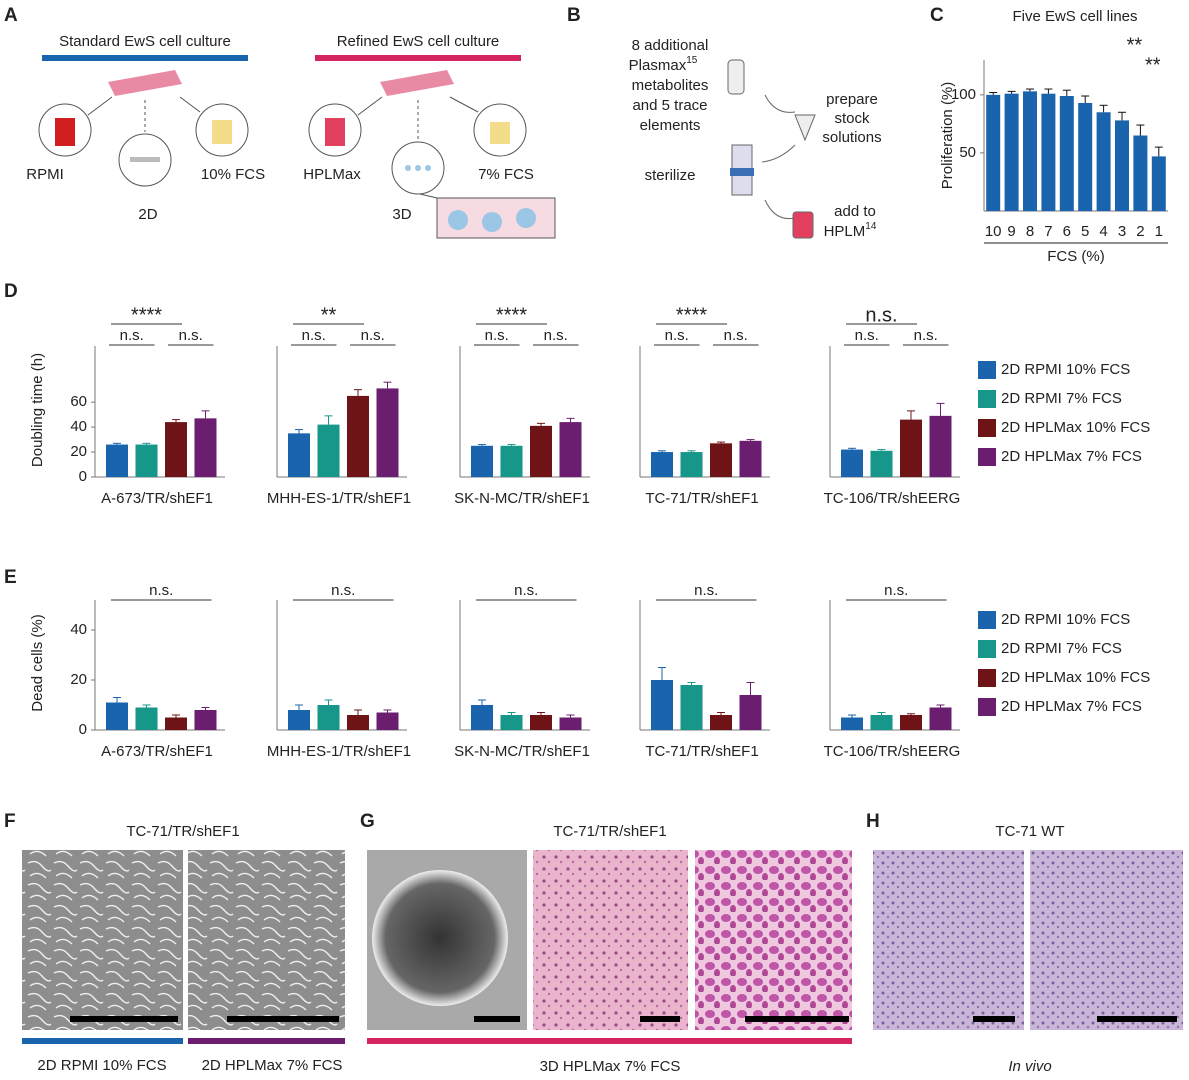 Image resolution: width=1189 pixels, height=1080 pixels. What do you see at coordinates (157, 498) in the screenshot?
I see `x-tick-label: A-673/TR/shEF1` at bounding box center [157, 498].